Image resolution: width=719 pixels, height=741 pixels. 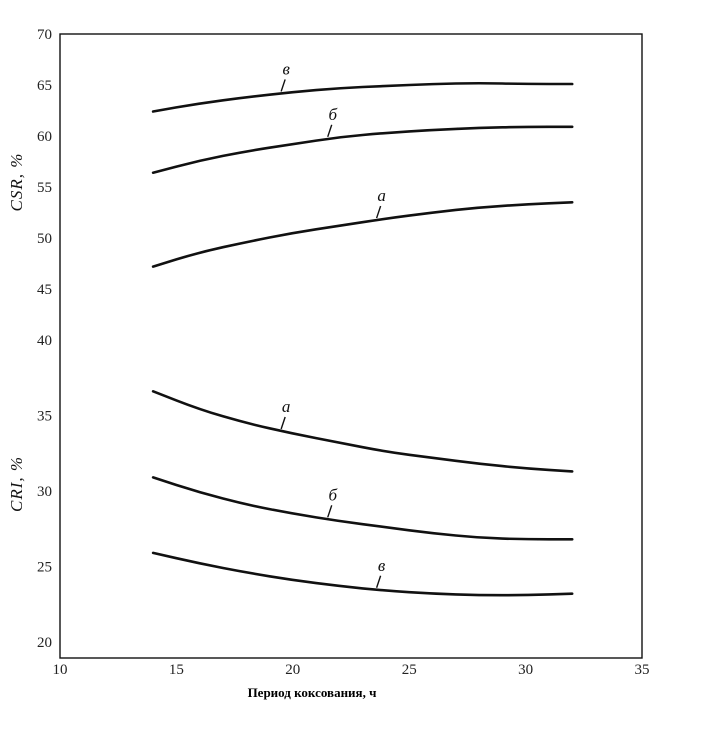 I want to click on lower-y-axis-label: CRI, %, so click(x=16, y=484).